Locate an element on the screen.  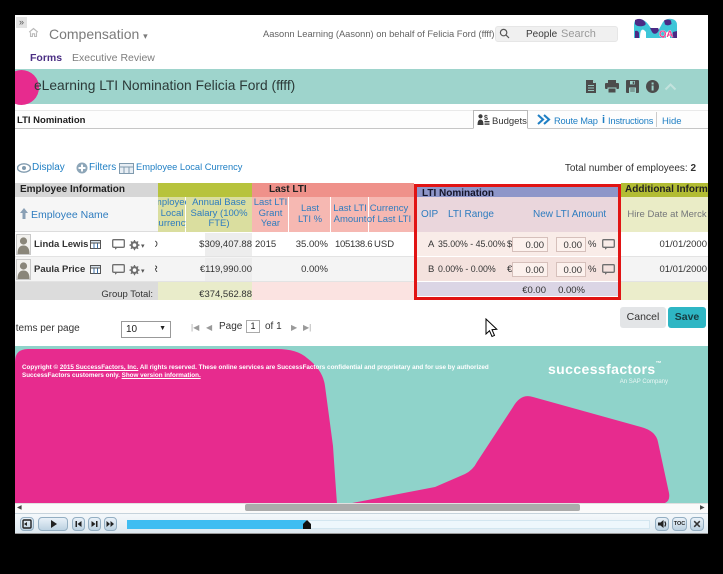
svg-text: QA is located at coordinates (666, 33).